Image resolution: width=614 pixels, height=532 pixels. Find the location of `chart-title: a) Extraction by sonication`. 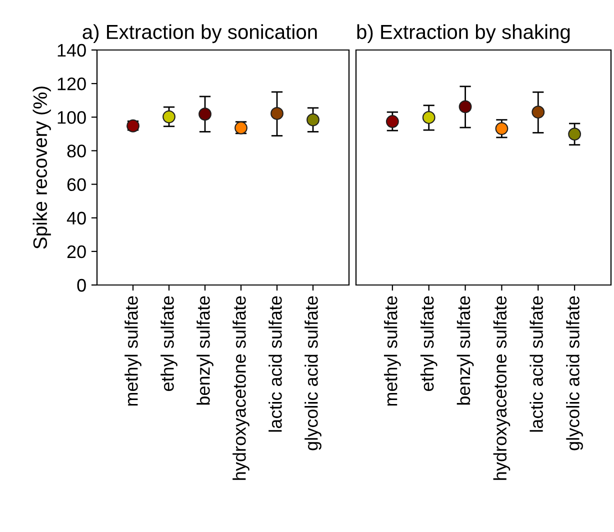

chart-title: a) Extraction by sonication is located at coordinates (199, 34).